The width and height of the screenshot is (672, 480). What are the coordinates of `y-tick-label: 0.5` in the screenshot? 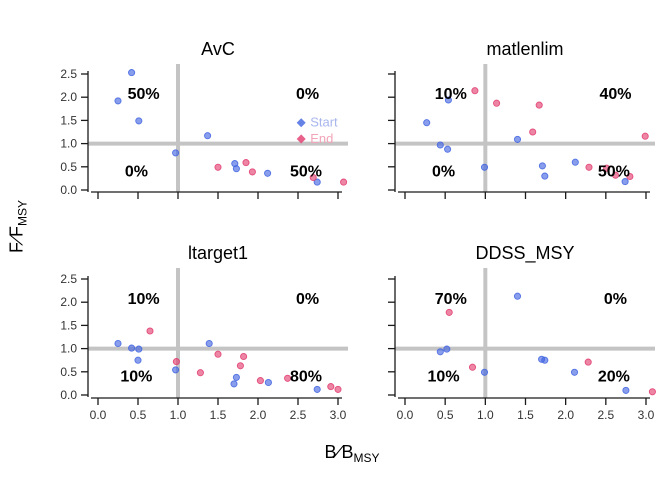 It's located at (68, 372).